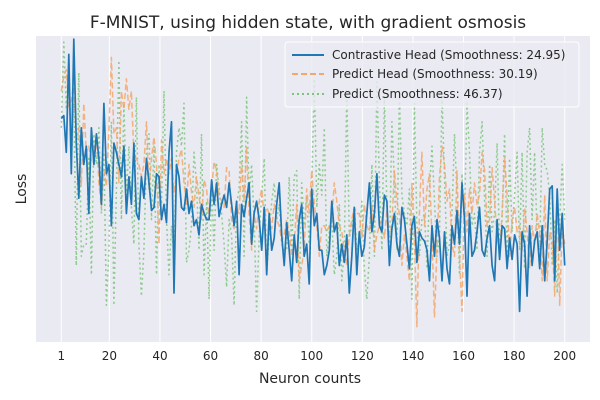 The height and width of the screenshot is (400, 600). I want to click on legend-box, so click(432, 74).